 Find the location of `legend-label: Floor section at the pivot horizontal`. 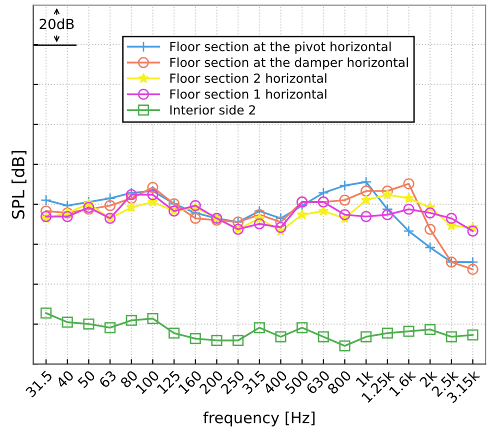

legend-label: Floor section at the pivot horizontal is located at coordinates (280, 48).